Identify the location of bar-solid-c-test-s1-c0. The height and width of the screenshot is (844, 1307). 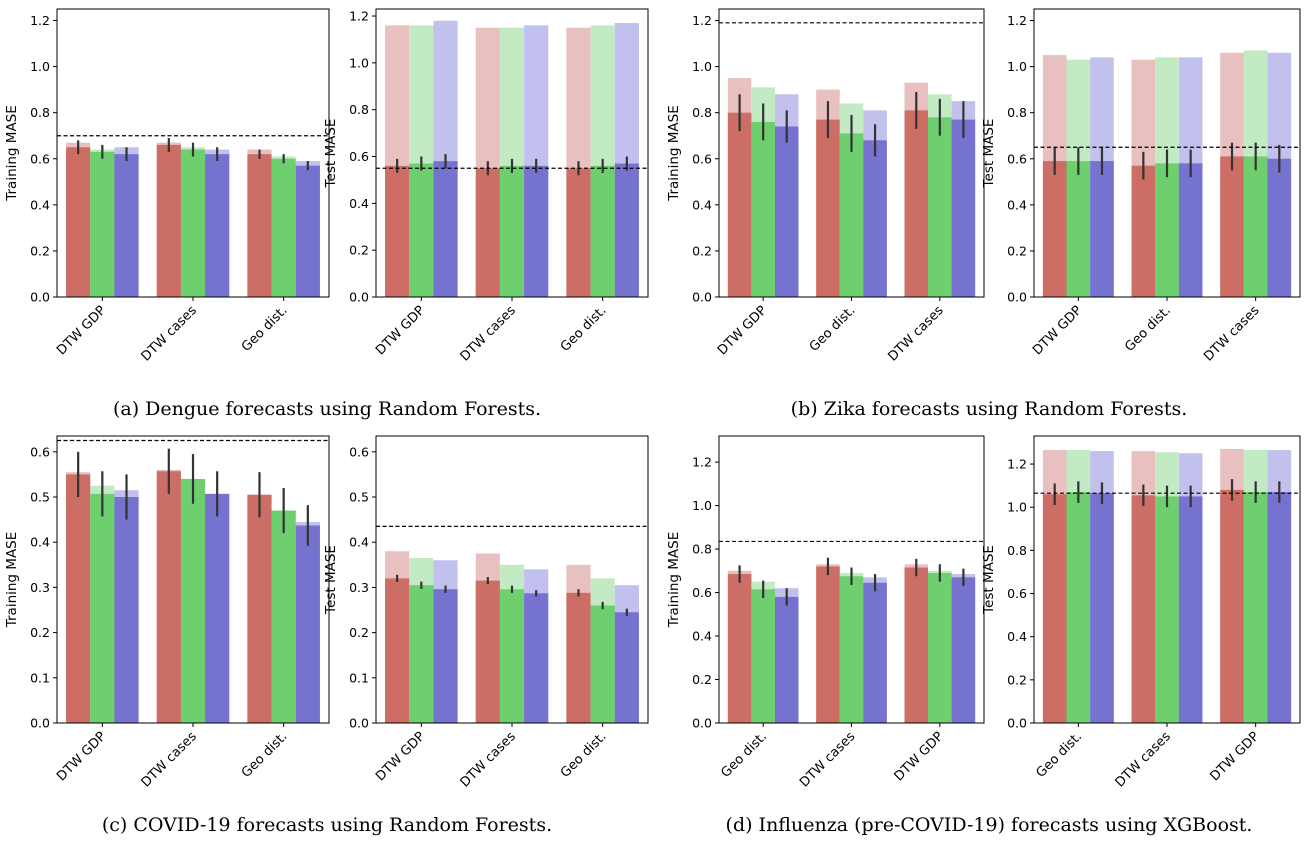
(421, 654).